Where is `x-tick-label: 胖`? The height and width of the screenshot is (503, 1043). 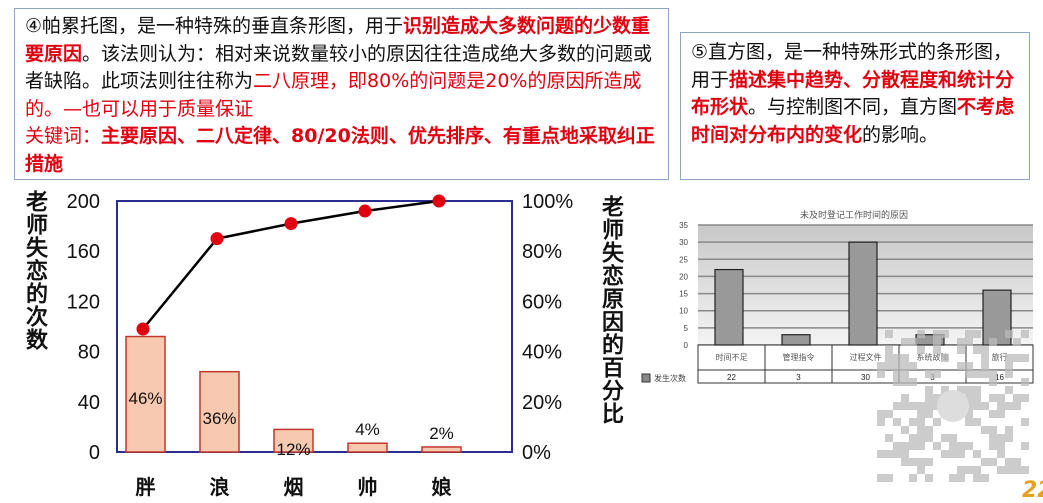
x-tick-label: 胖 is located at coordinates (145, 487).